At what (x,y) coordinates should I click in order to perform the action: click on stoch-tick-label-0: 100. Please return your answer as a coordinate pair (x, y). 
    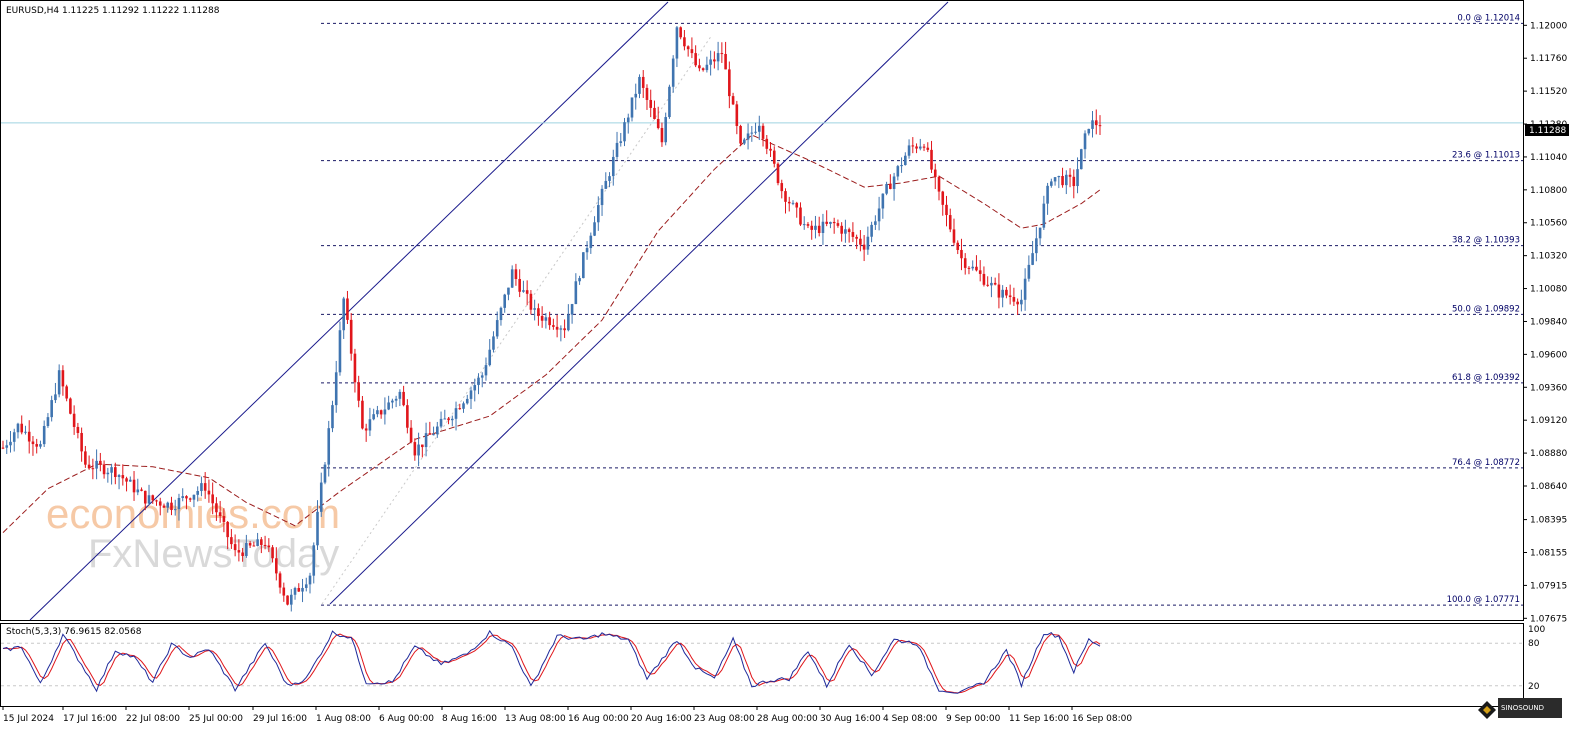
    Looking at the image, I should click on (1536, 630).